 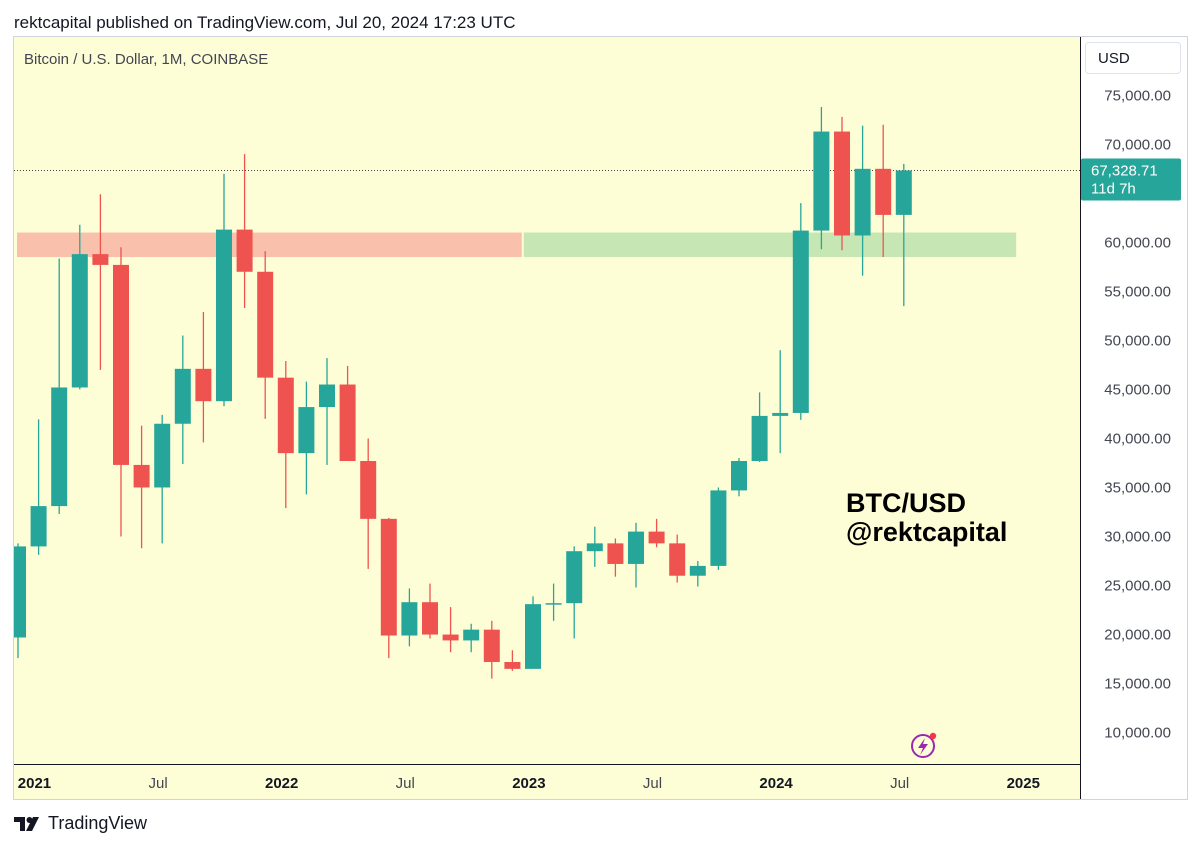 What do you see at coordinates (34, 783) in the screenshot?
I see `x-tick-label: 2021` at bounding box center [34, 783].